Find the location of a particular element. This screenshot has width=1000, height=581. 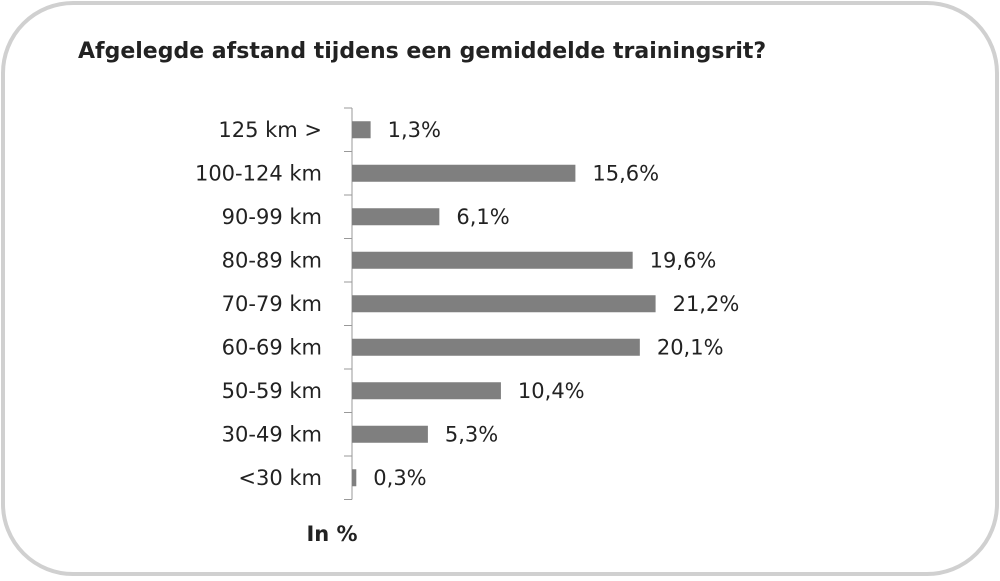

y-tick-label: 80-89 km is located at coordinates (272, 260).